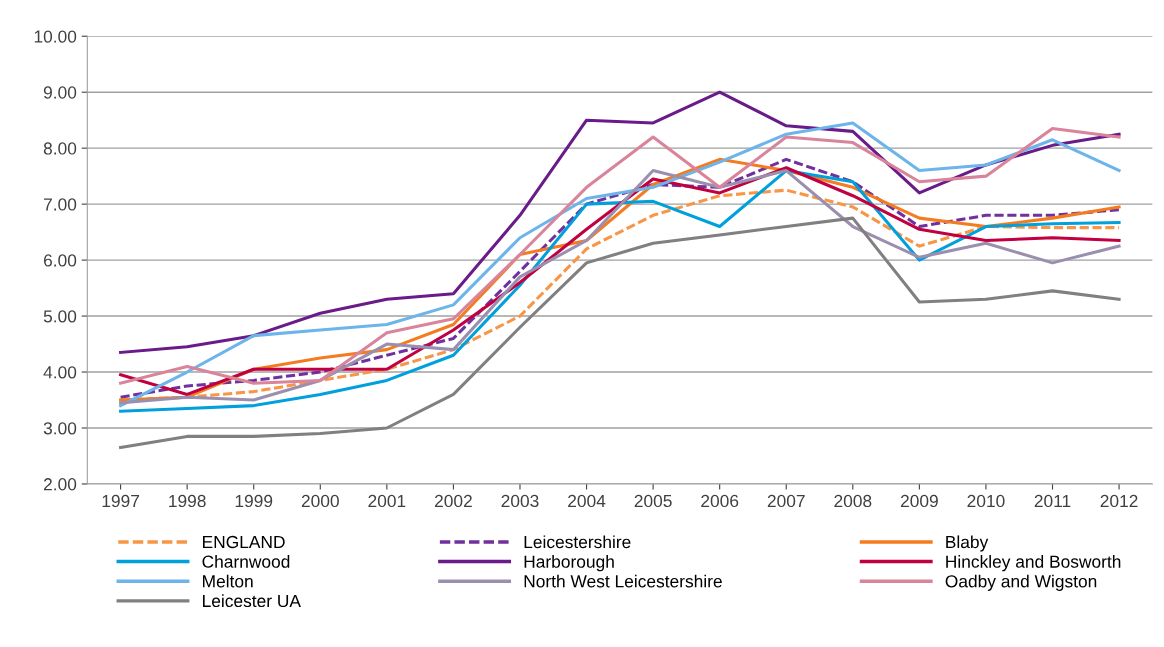 The image size is (1164, 647). What do you see at coordinates (60, 148) in the screenshot?
I see `y-tick-label: 8.00` at bounding box center [60, 148].